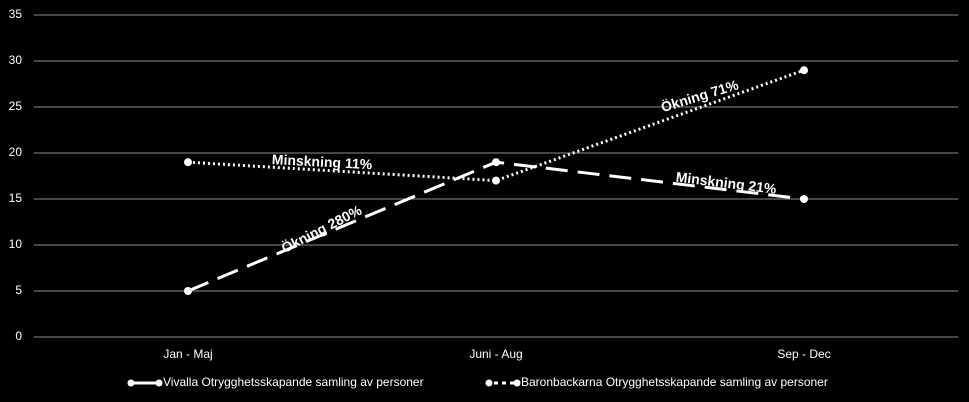 This screenshot has height=402, width=969. What do you see at coordinates (18, 290) in the screenshot?
I see `y-tick-label: 5` at bounding box center [18, 290].